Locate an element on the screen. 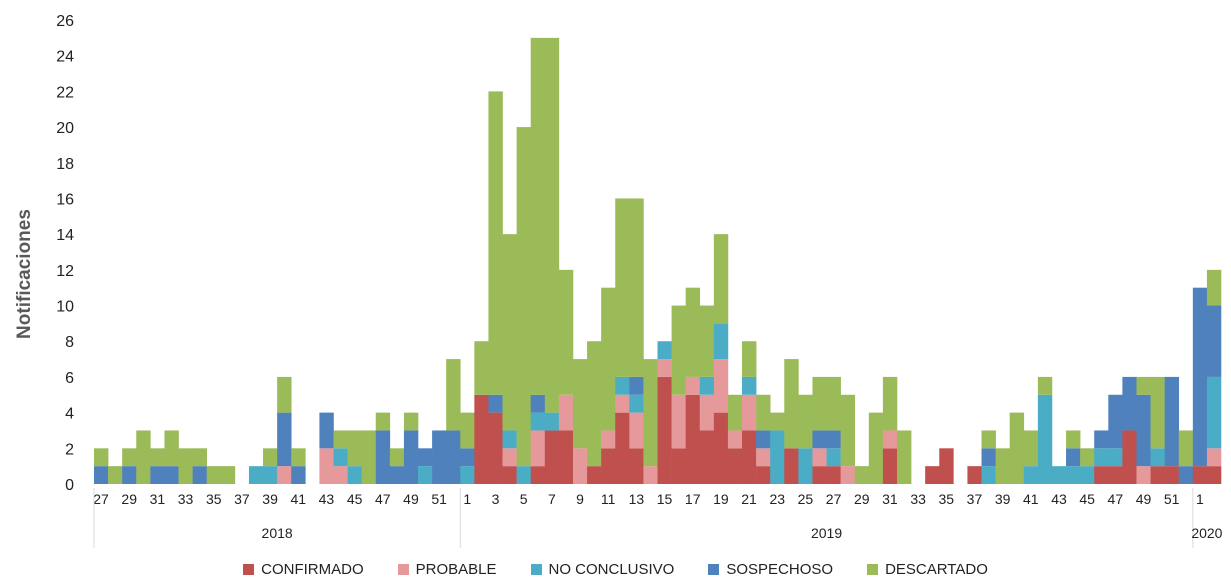  x-tick-label: 7 is located at coordinates (552, 499).